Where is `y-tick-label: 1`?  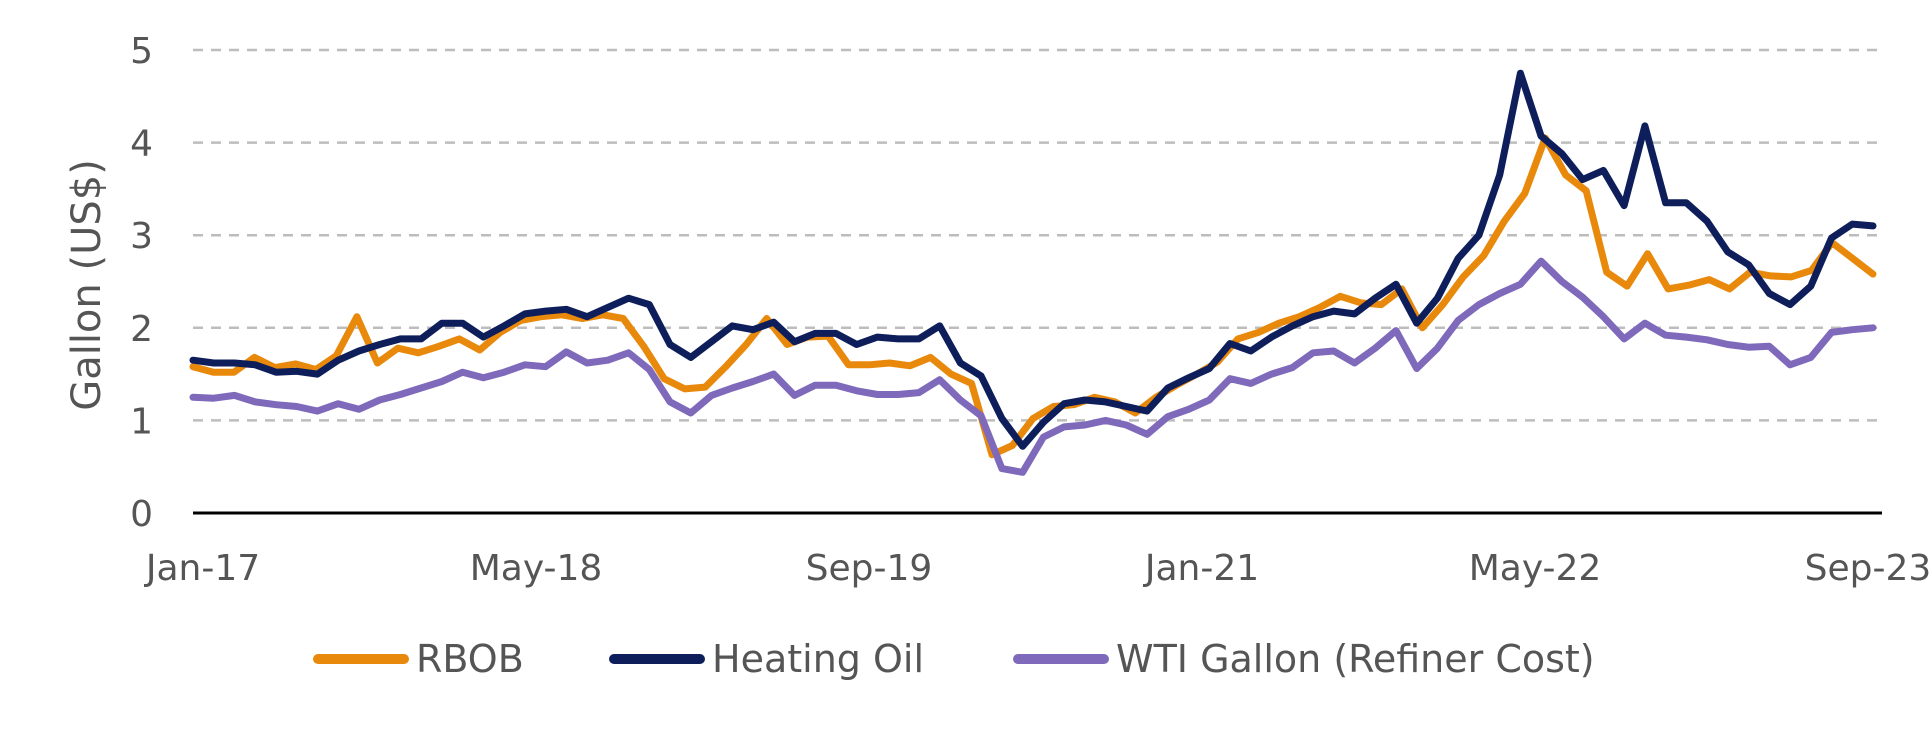 y-tick-label: 1 is located at coordinates (141, 421).